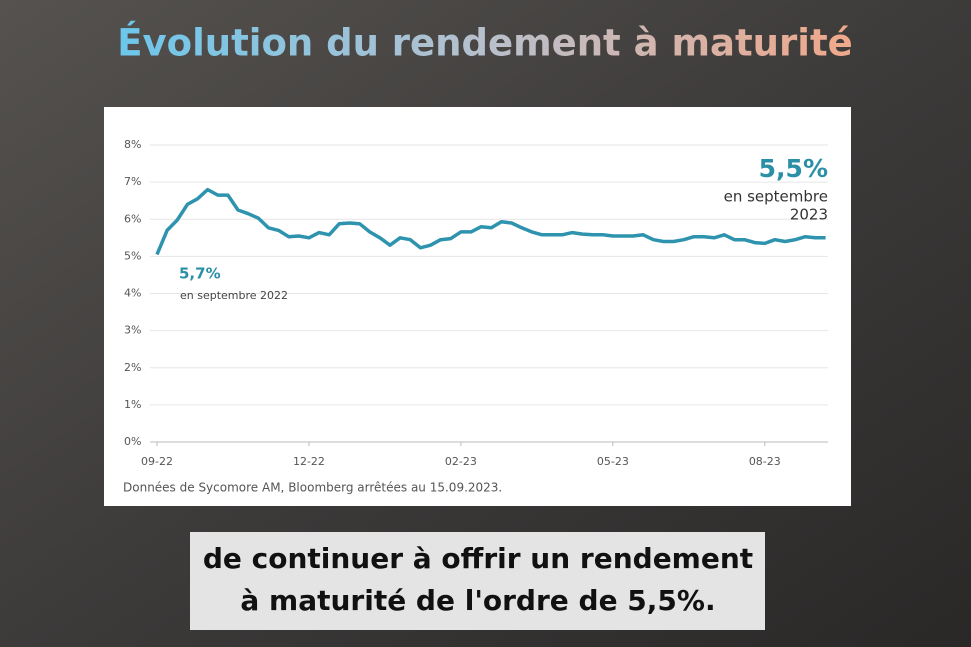  What do you see at coordinates (132, 441) in the screenshot?
I see `y-tick-label: 0%` at bounding box center [132, 441].